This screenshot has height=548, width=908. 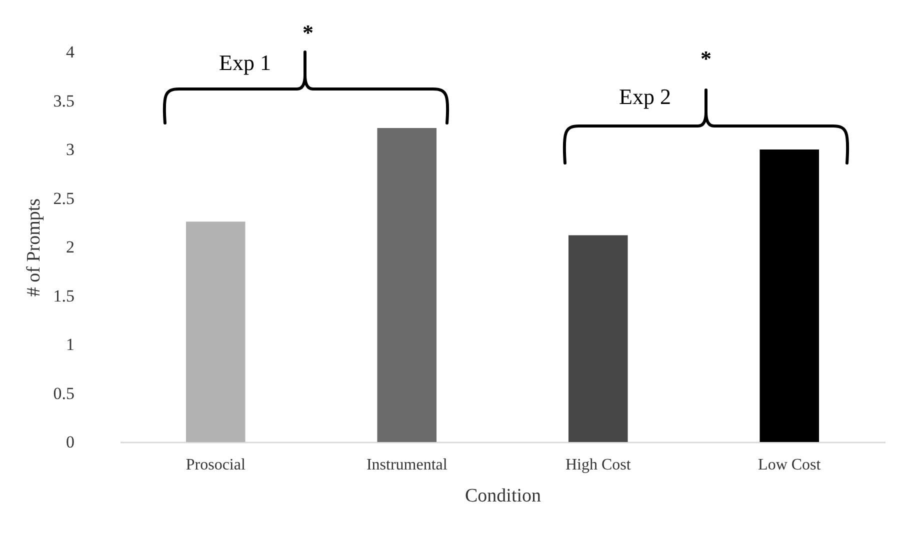 I want to click on y-tick-label: 0.5, so click(x=63, y=393).